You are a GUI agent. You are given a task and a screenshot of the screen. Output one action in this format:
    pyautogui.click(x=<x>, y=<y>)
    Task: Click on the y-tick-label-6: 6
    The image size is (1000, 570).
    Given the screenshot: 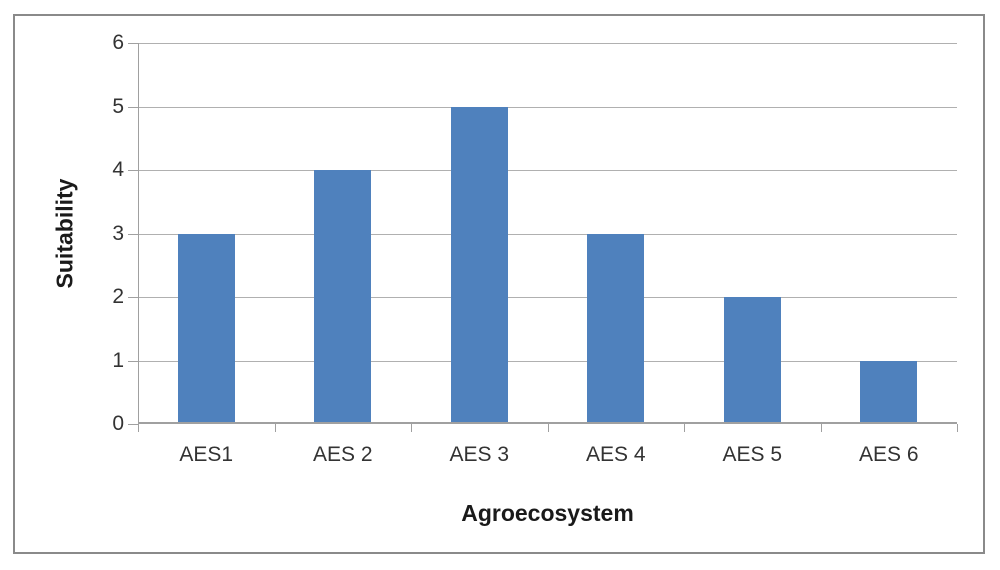 What is the action you would take?
    pyautogui.click(x=118, y=42)
    